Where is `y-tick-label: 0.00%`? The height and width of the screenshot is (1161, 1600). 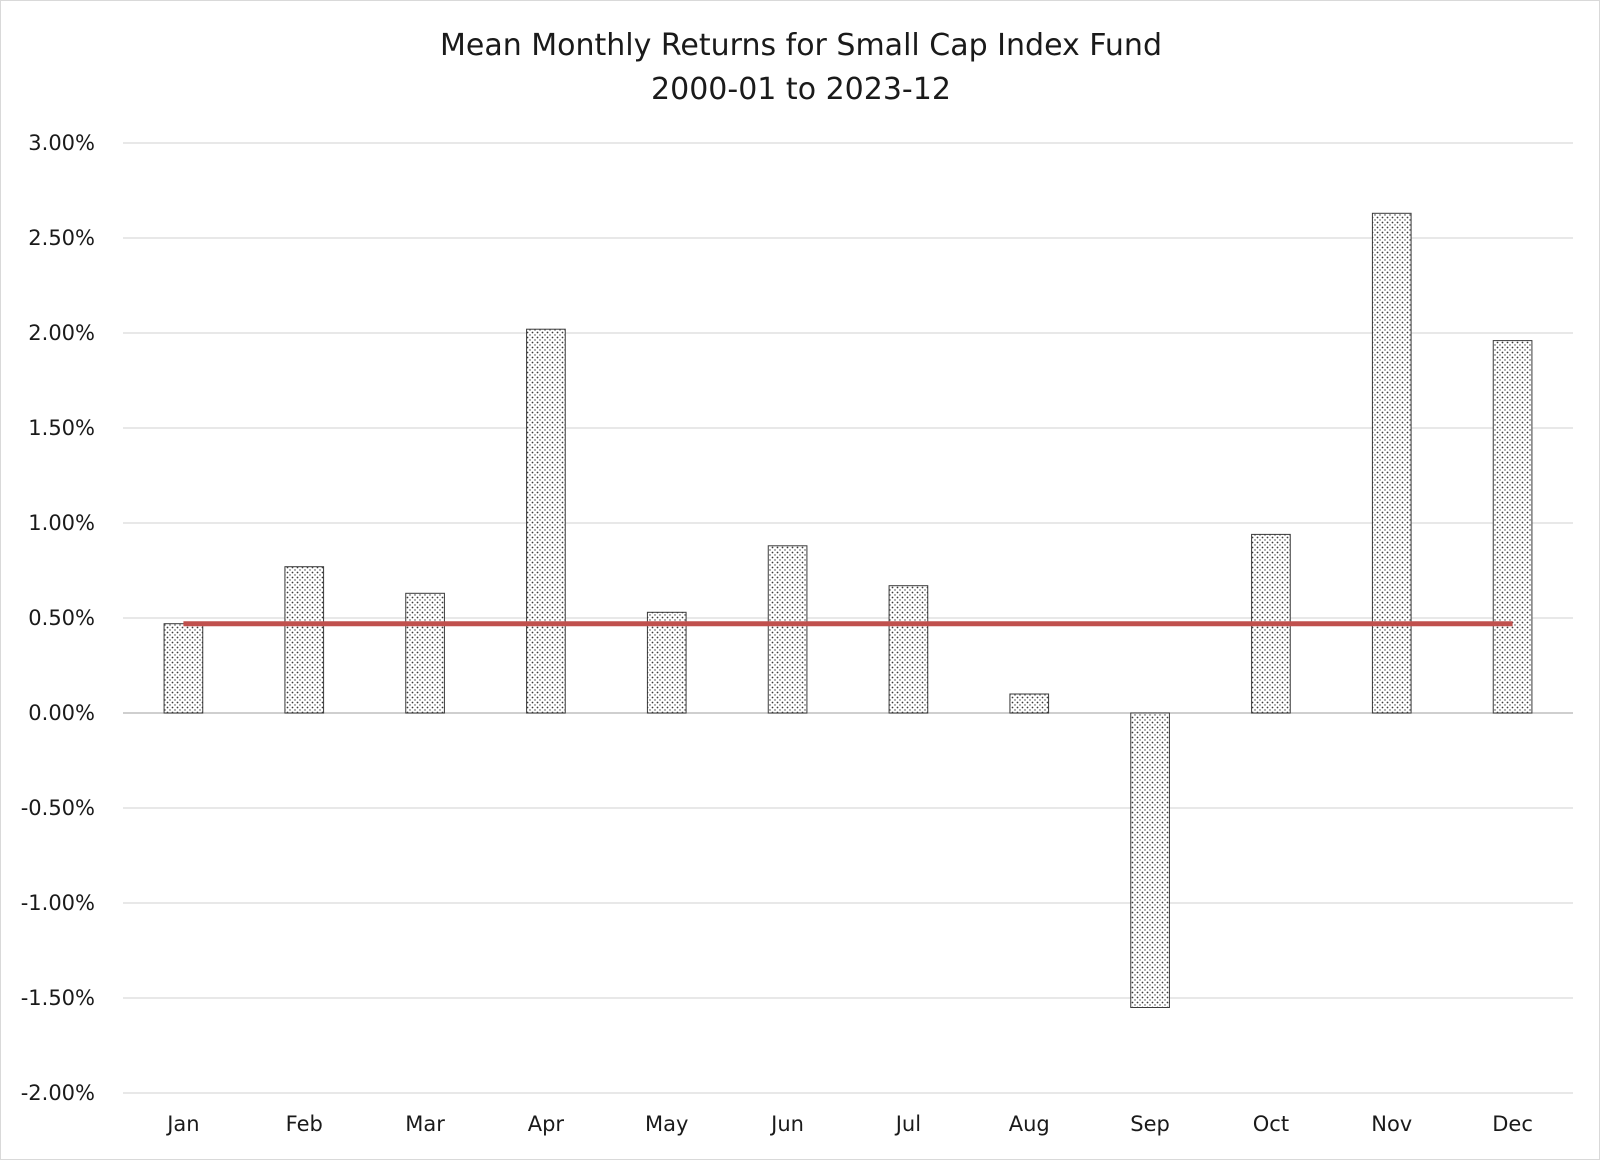 y-tick-label: 0.00% is located at coordinates (61, 713).